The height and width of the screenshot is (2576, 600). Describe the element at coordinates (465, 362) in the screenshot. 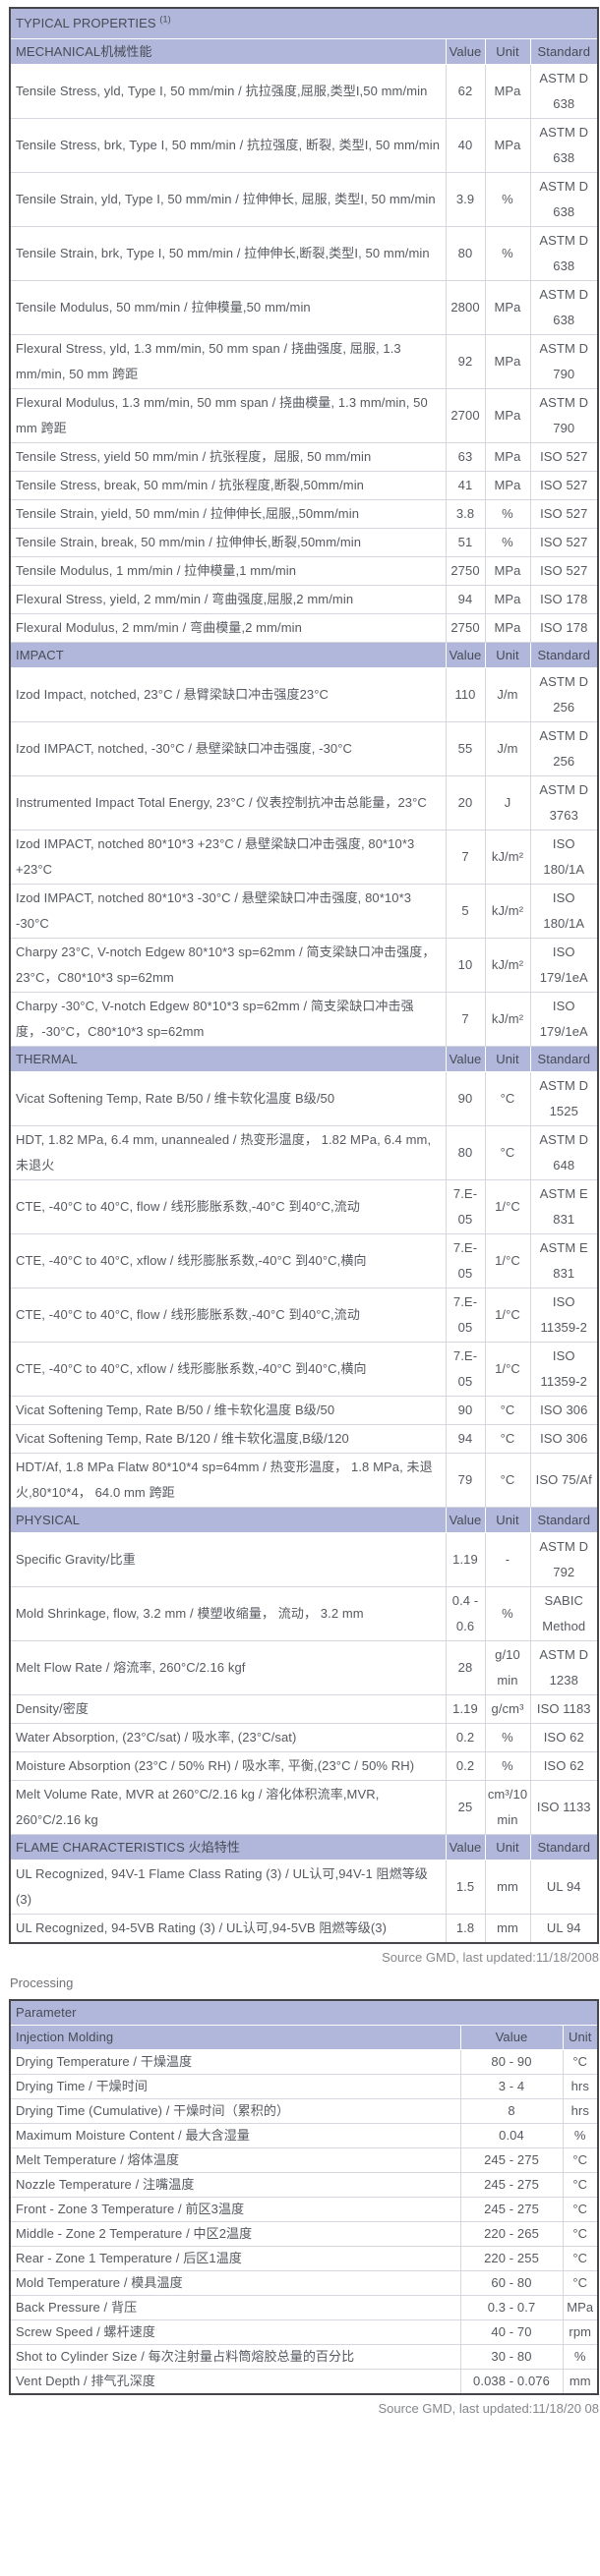

I see `value-cell: 92` at that location.